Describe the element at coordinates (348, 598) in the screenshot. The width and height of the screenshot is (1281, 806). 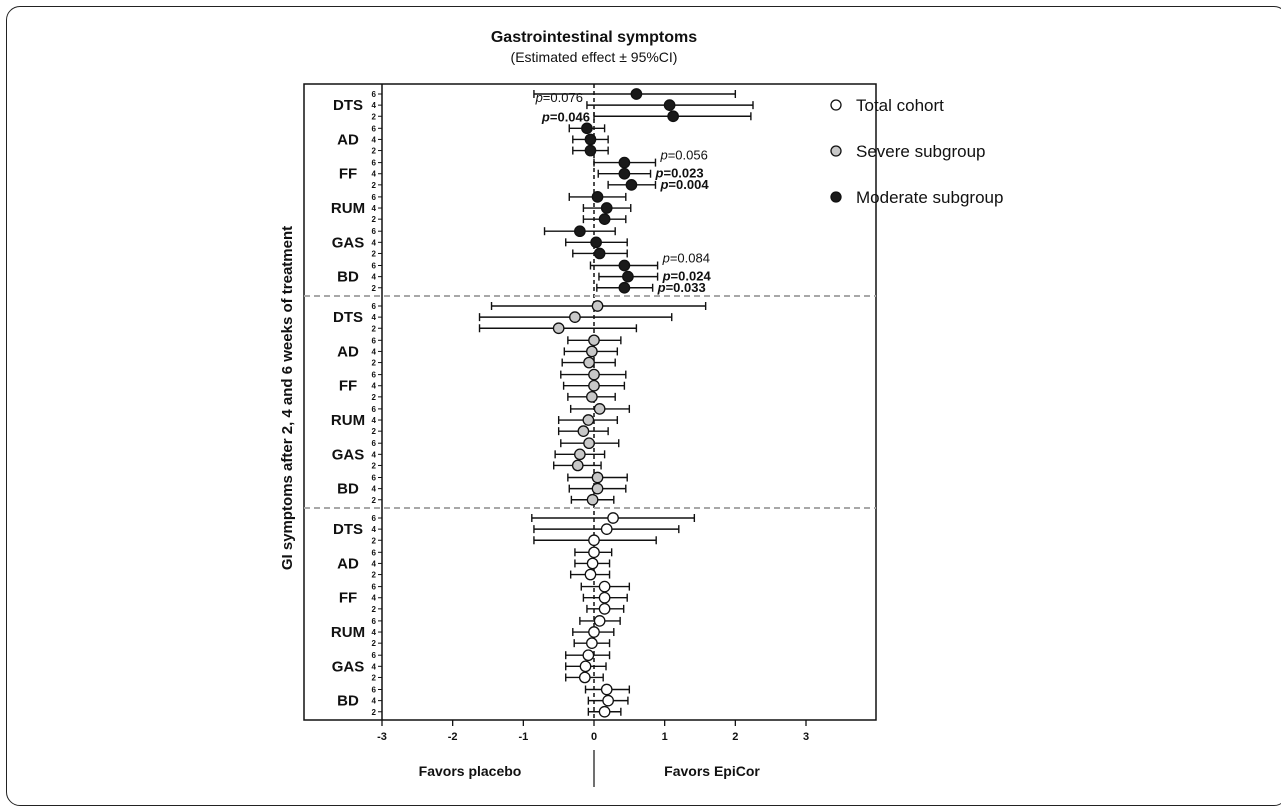
I see `category-label: FF` at that location.